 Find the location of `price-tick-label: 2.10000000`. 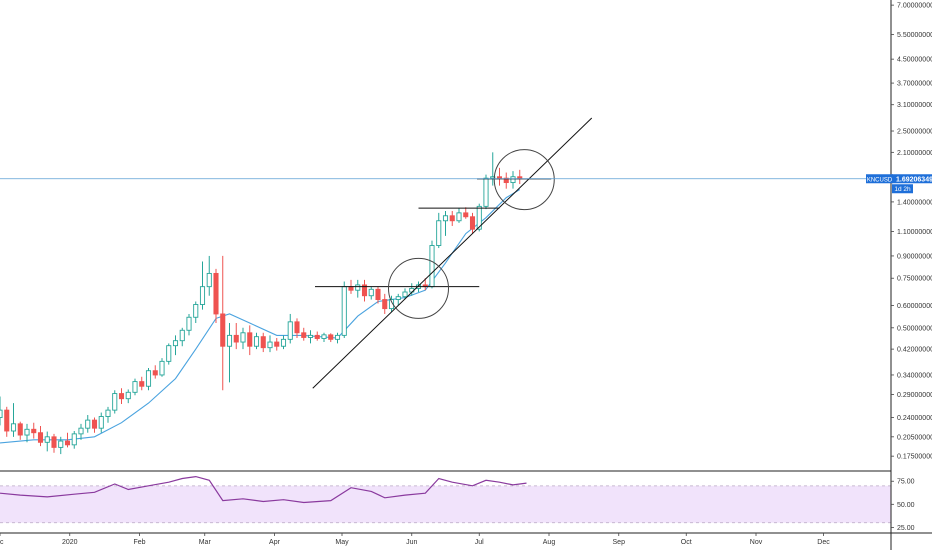

price-tick-label: 2.10000000 is located at coordinates (914, 153).